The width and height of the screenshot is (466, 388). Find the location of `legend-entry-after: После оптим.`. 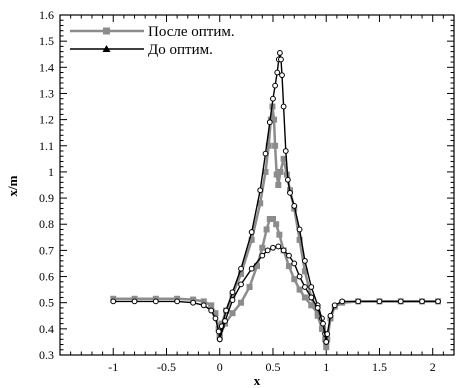

legend-entry-after: После оптим. is located at coordinates (152, 32).